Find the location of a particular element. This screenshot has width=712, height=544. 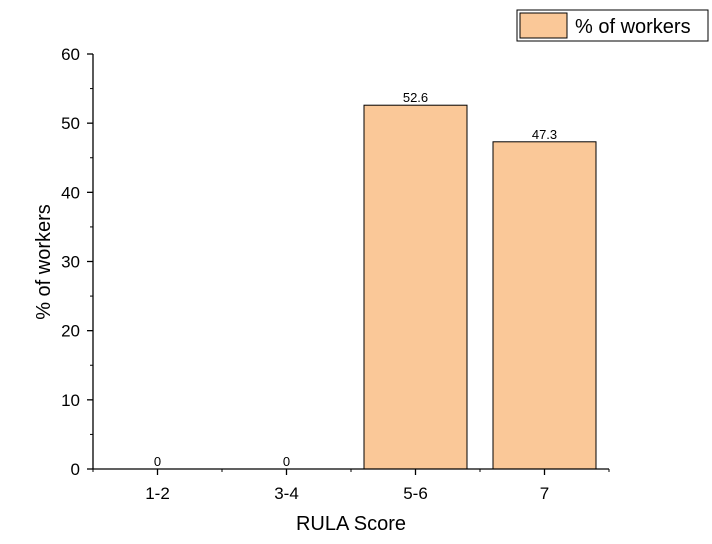

x-tick-label: 3-4 is located at coordinates (286, 493).